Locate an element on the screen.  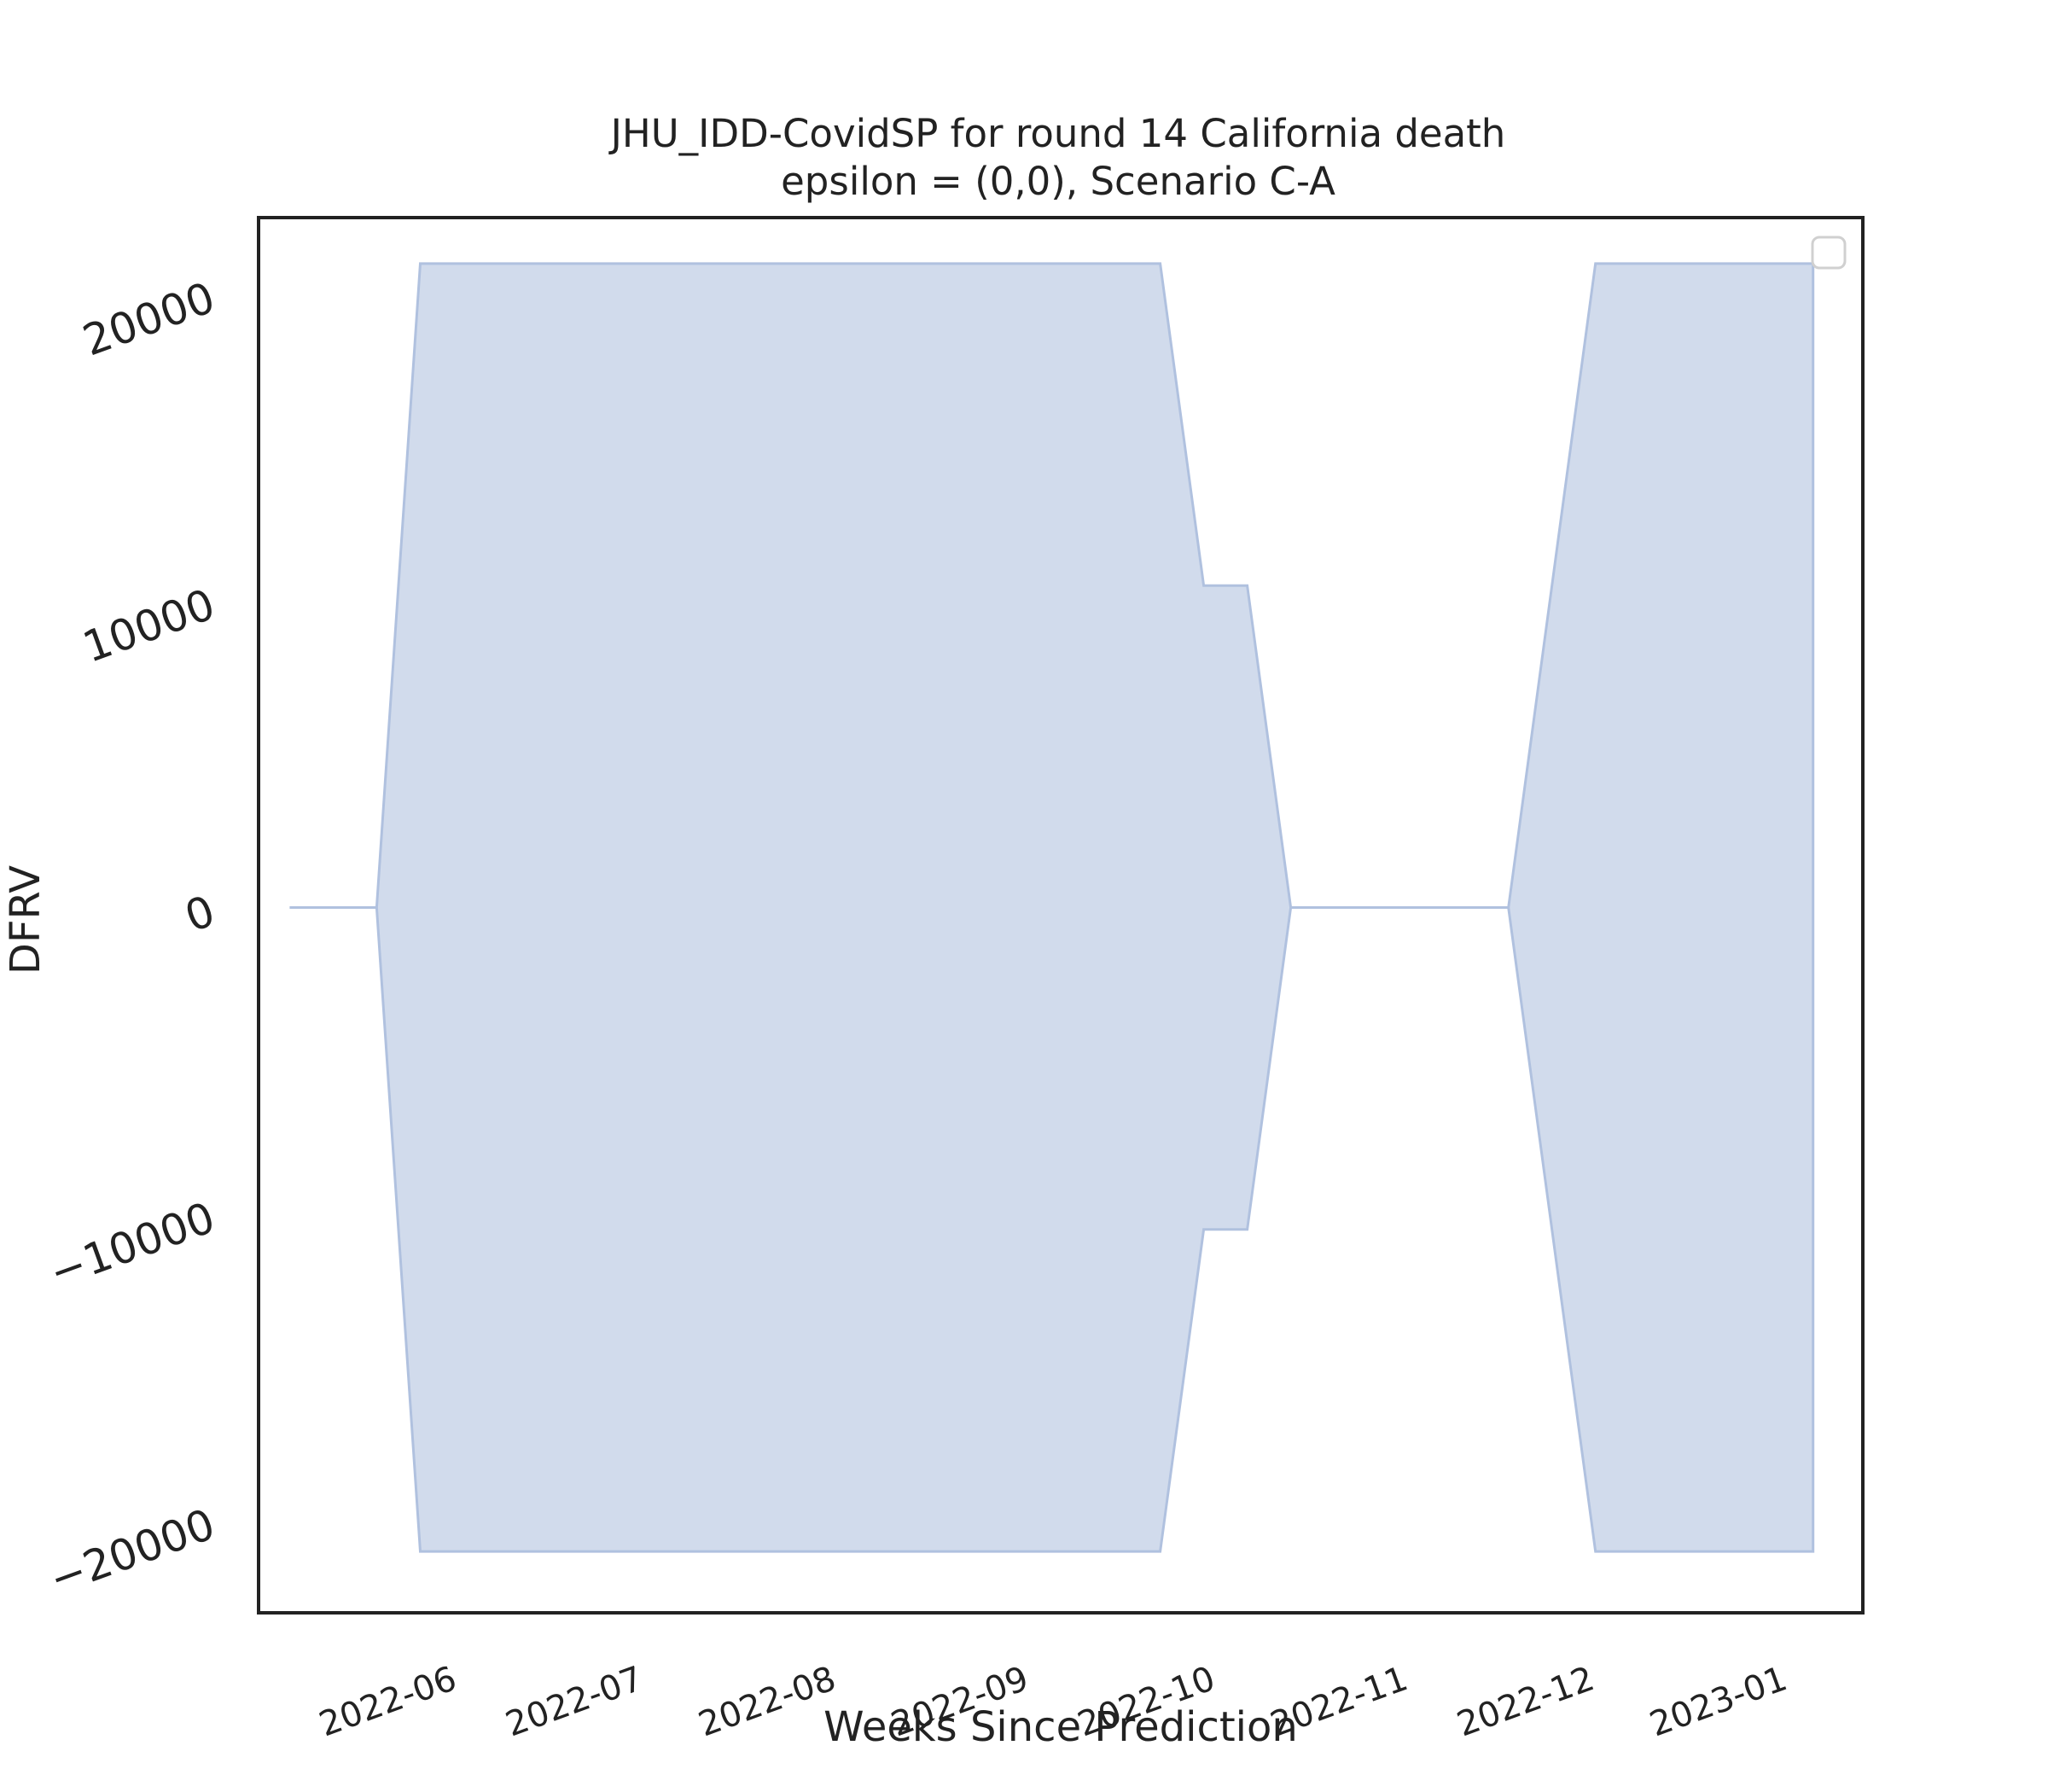
legend-box is located at coordinates (1829, 253).